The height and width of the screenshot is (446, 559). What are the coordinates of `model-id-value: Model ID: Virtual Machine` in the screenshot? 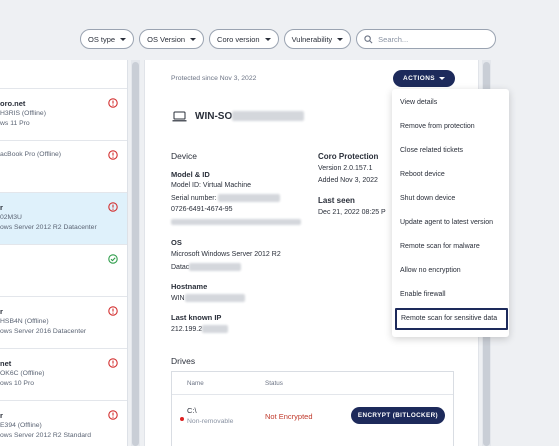 It's located at (211, 185).